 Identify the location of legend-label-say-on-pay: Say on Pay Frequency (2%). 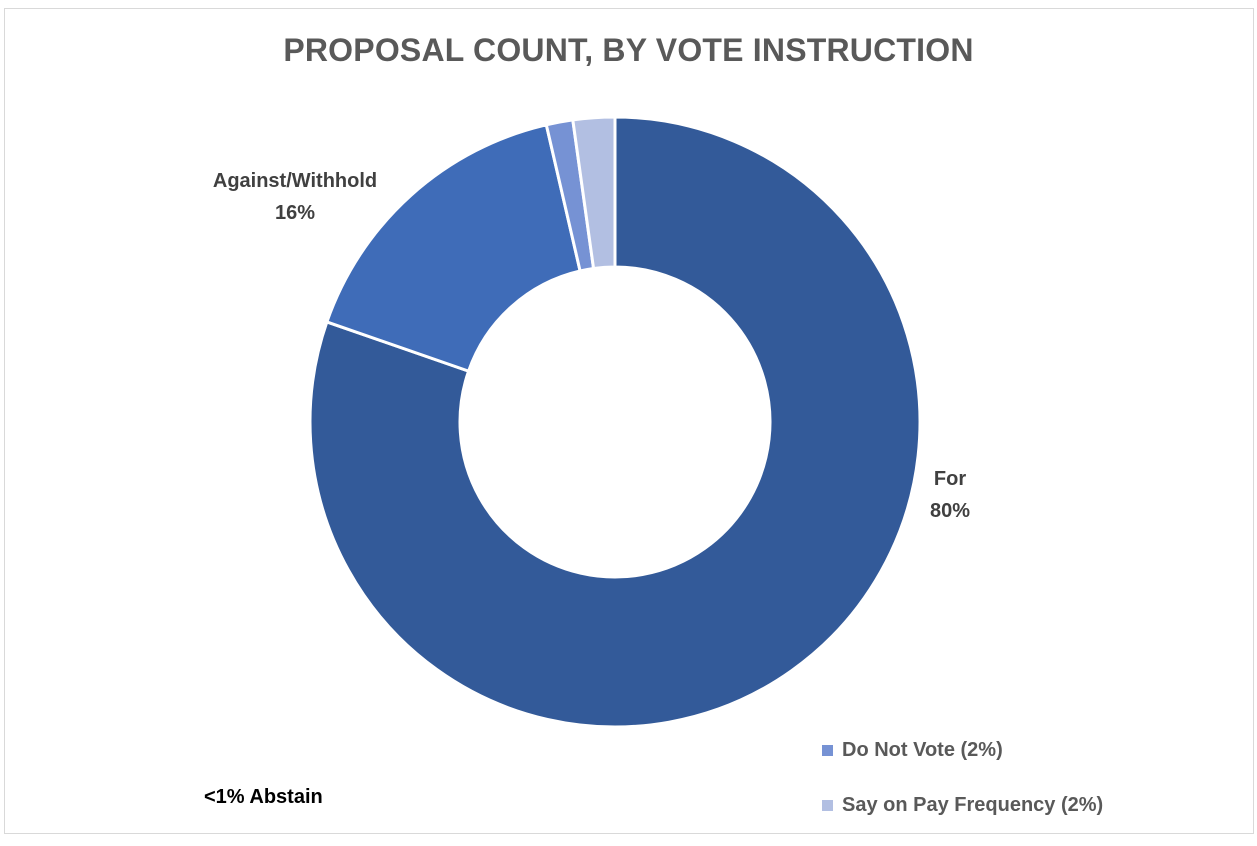
(973, 804).